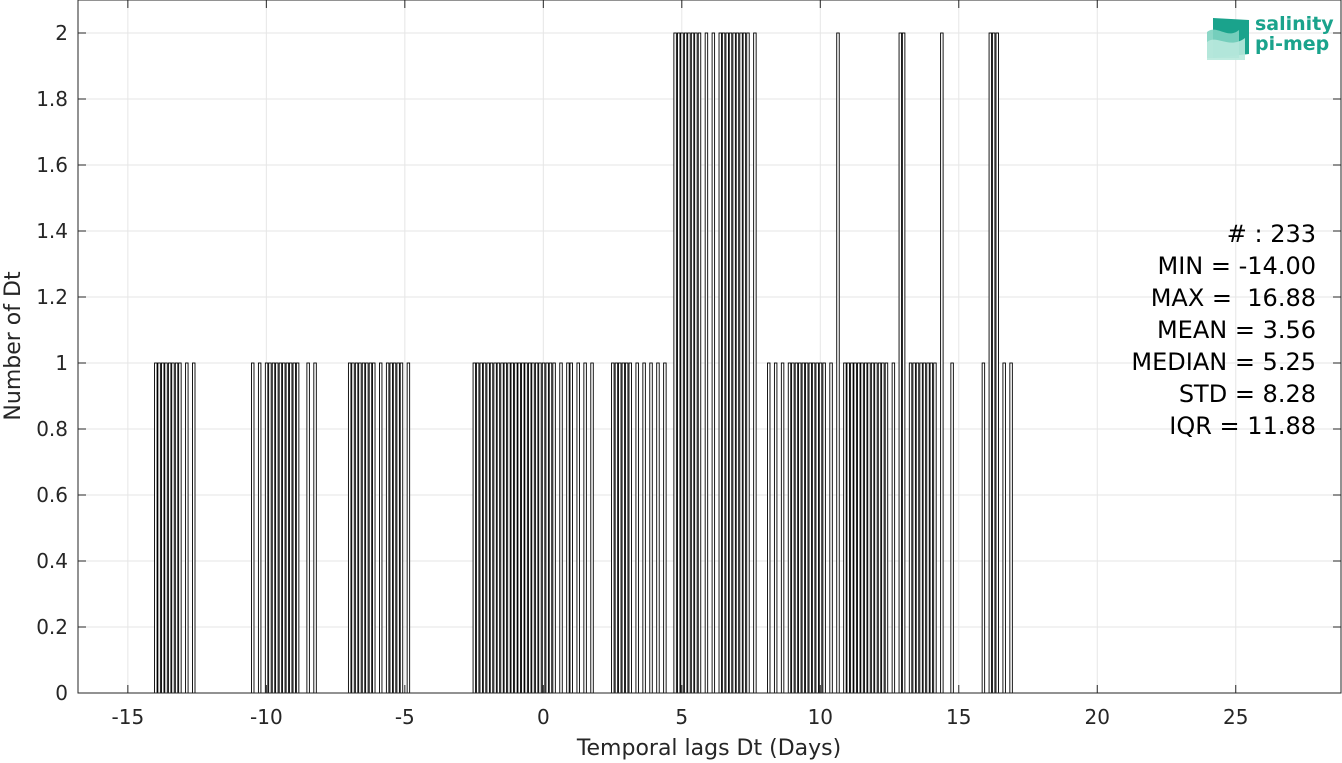 This screenshot has height=763, width=1342. What do you see at coordinates (1247, 394) in the screenshot?
I see `stat-std: STD = 8.28` at bounding box center [1247, 394].